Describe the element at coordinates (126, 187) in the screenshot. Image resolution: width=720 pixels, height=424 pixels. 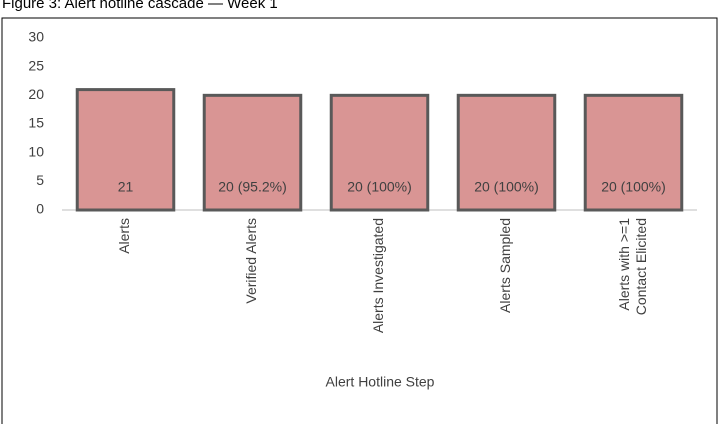
I see `data-label: 21` at that location.